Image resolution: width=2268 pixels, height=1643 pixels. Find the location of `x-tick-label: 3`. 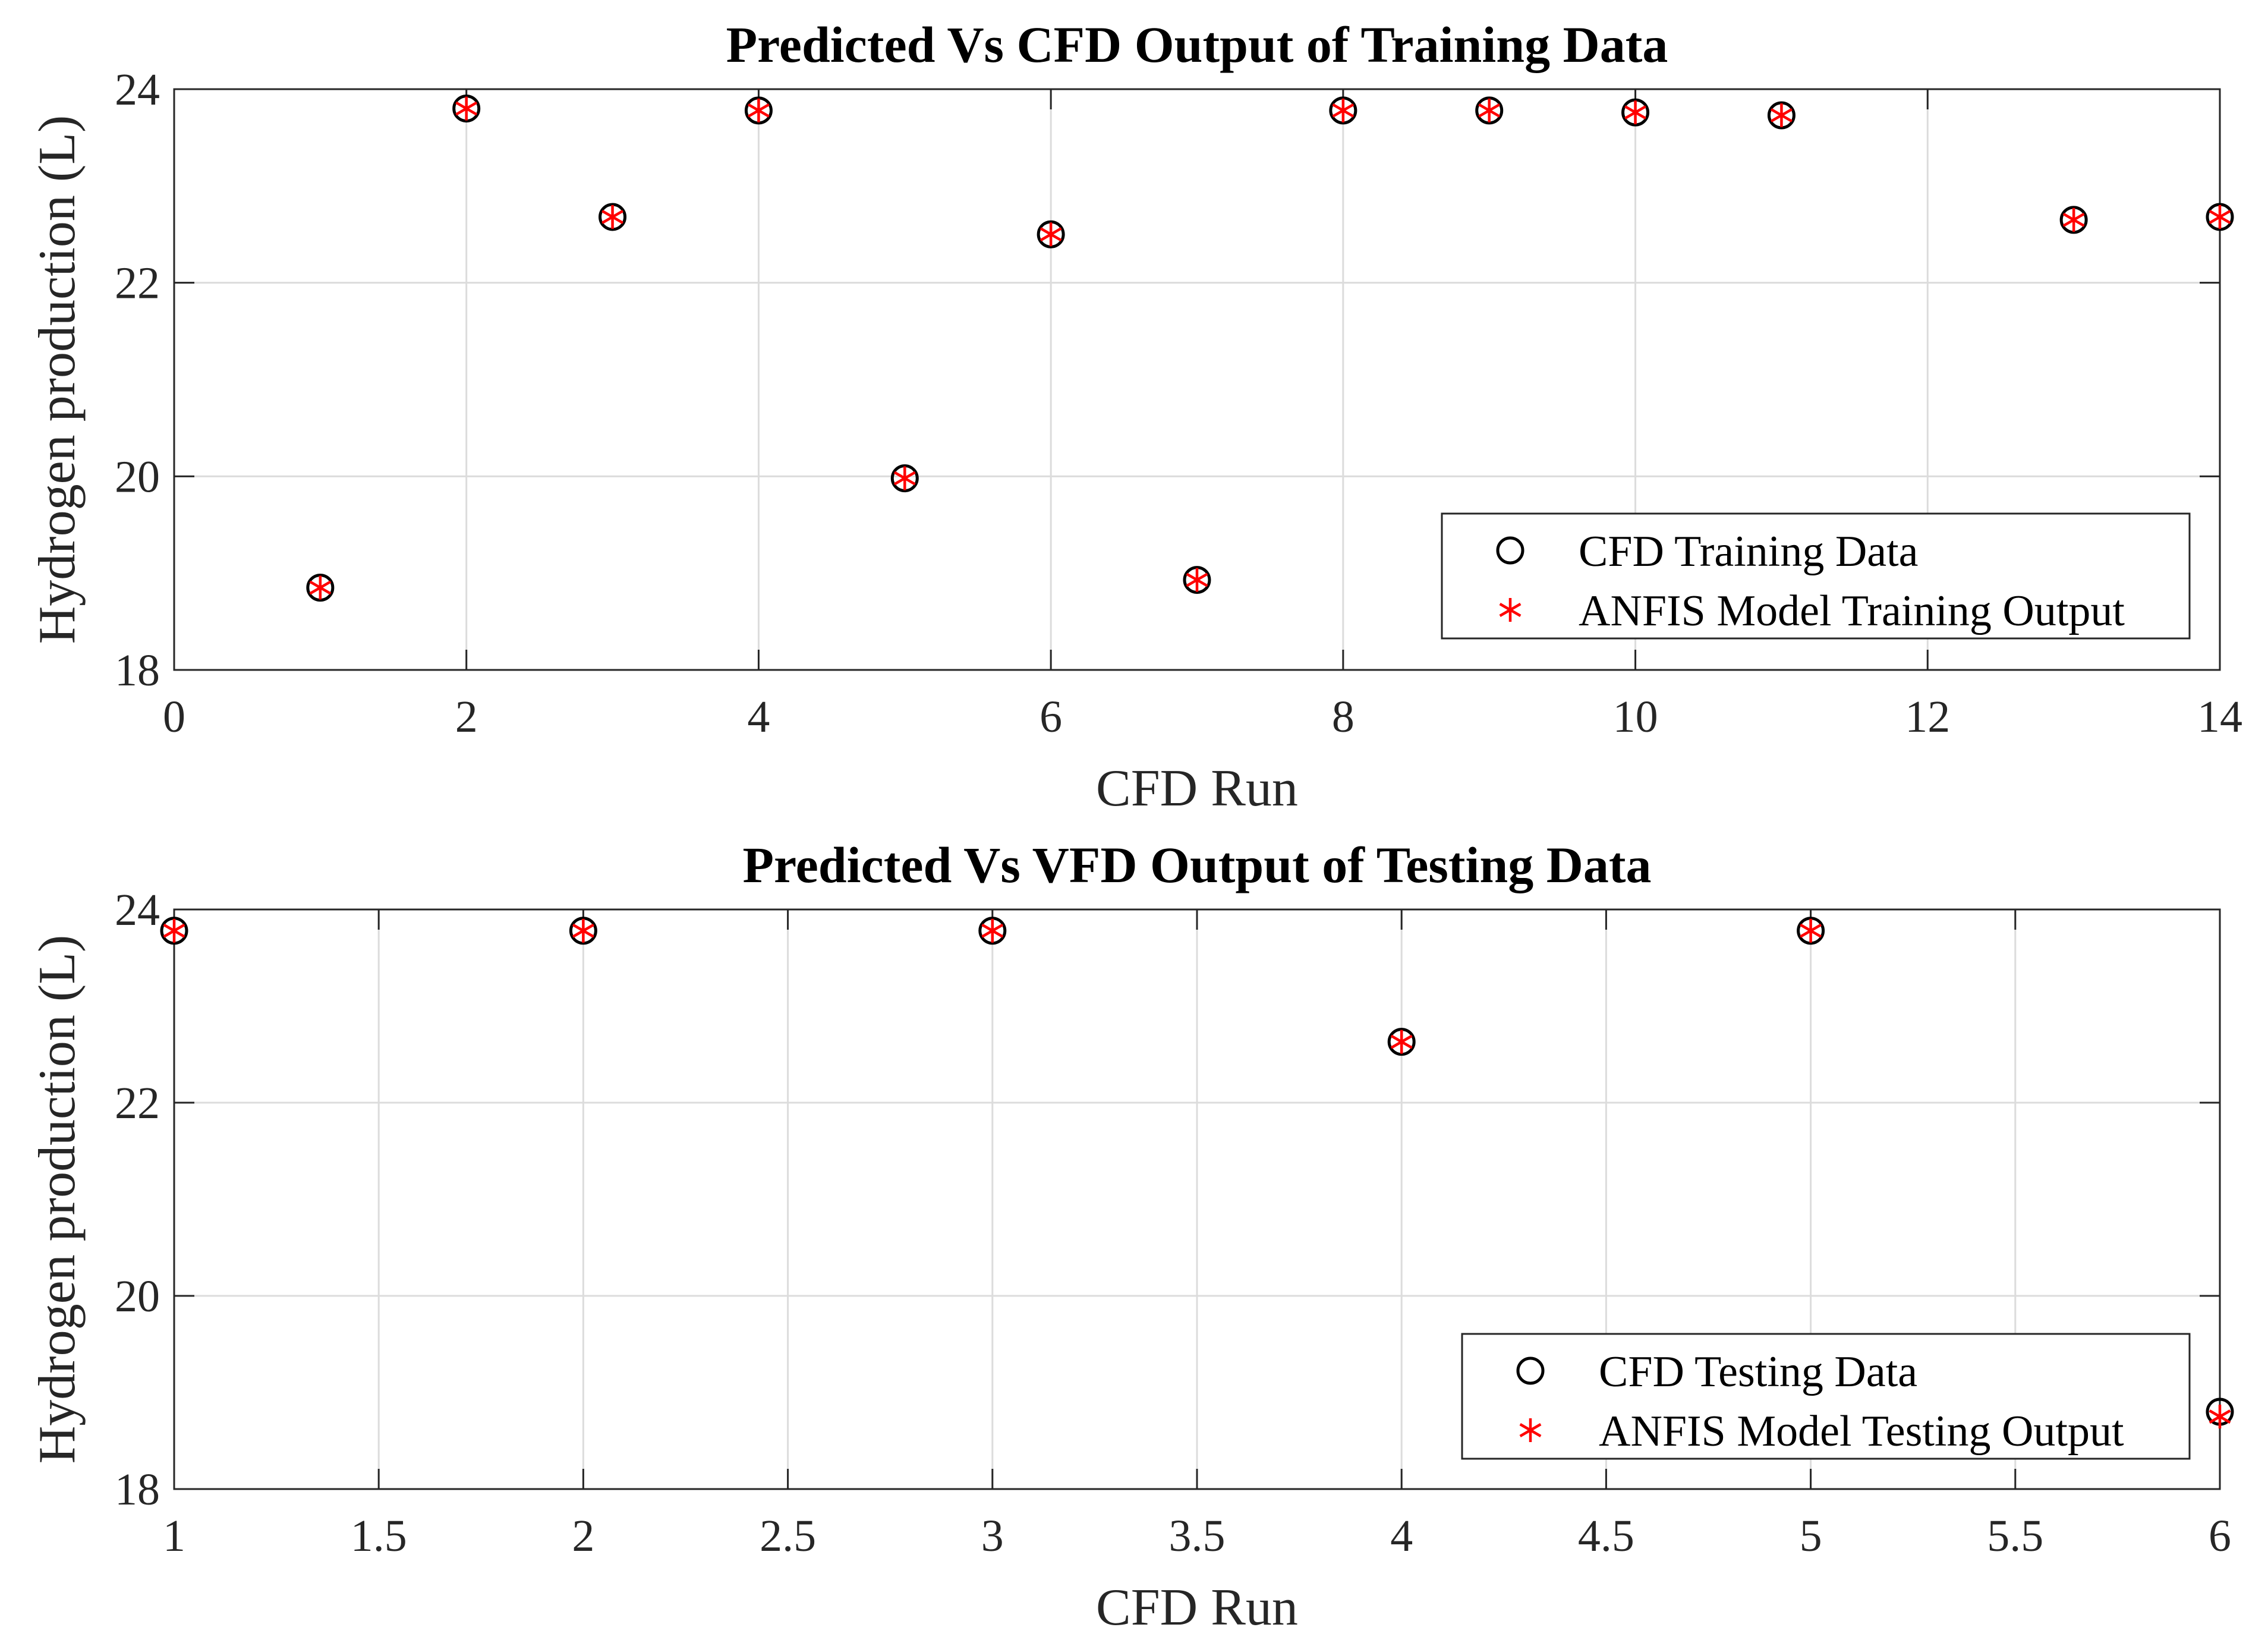

x-tick-label: 3 is located at coordinates (992, 1536).